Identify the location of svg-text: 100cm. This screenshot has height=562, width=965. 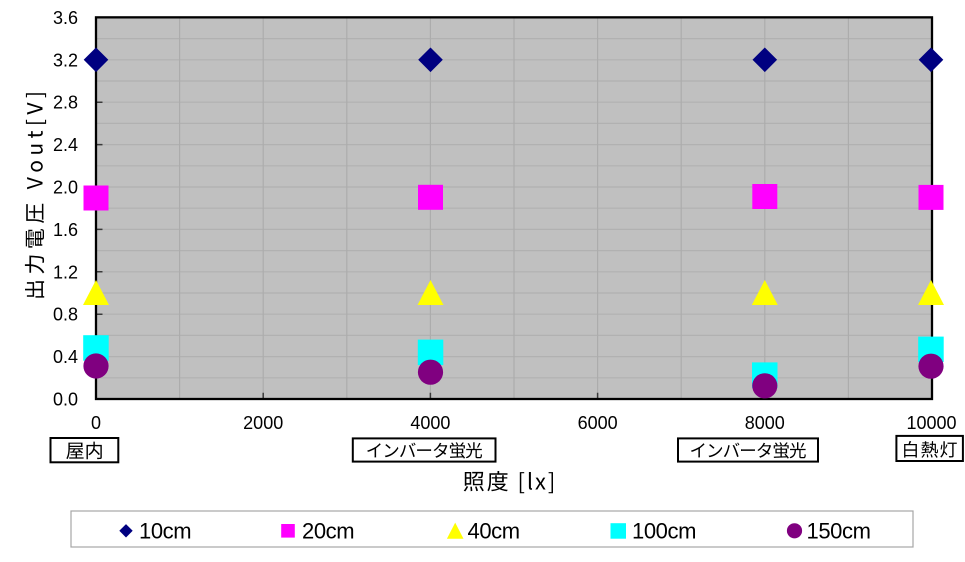
(664, 531).